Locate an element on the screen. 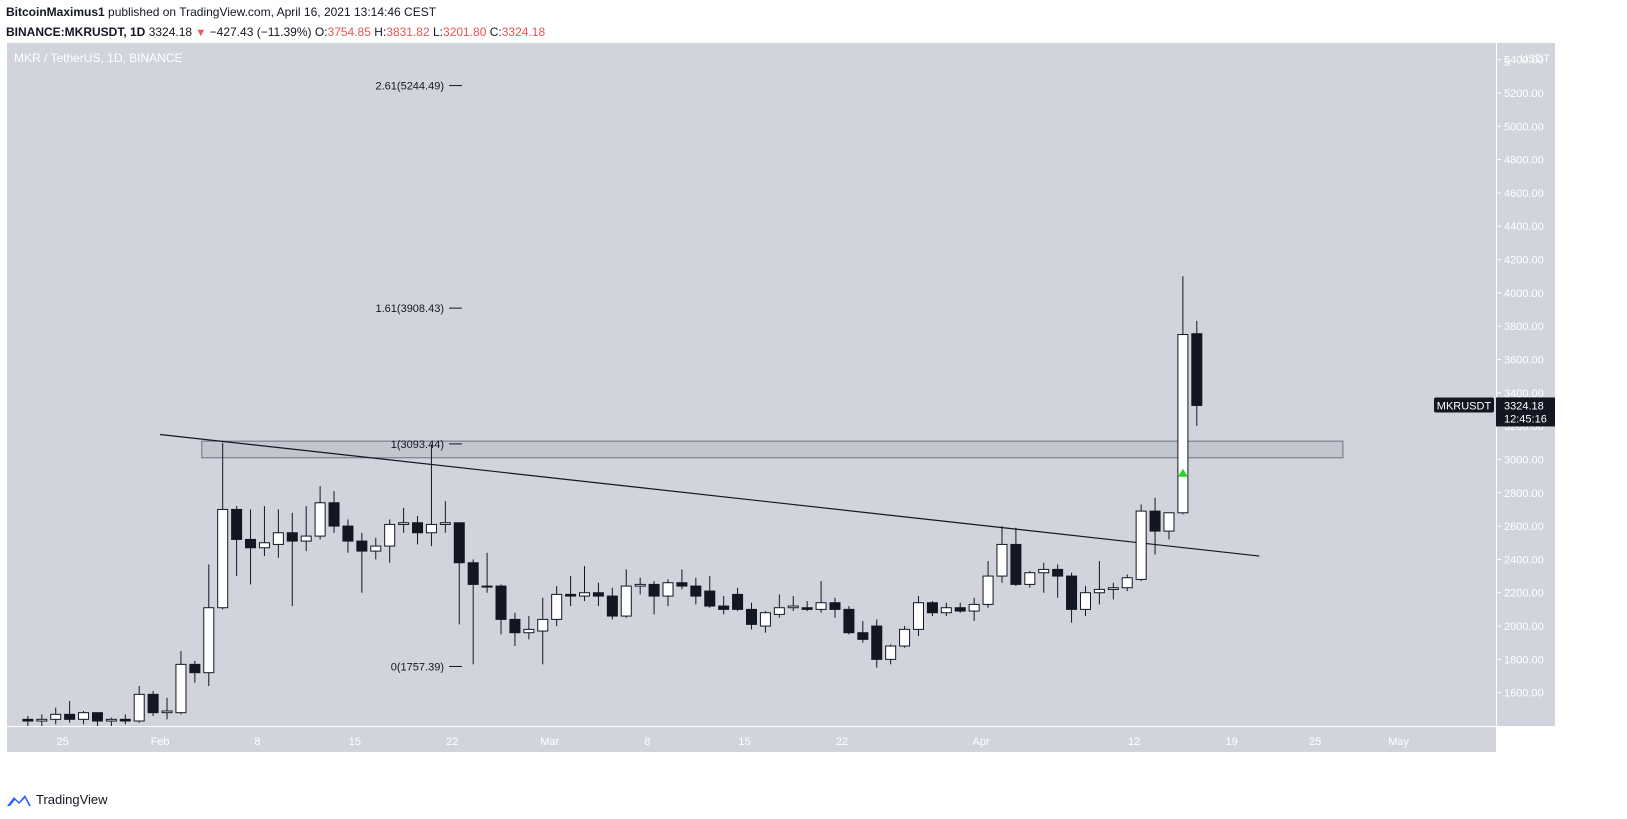 The image size is (1627, 819). x-tick-label: 25 is located at coordinates (63, 742).